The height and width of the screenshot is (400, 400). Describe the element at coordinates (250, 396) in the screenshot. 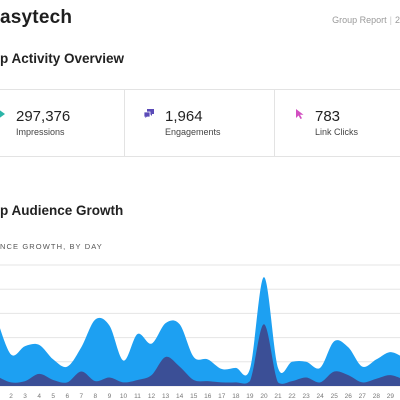

I see `x-tick-label: 19` at that location.